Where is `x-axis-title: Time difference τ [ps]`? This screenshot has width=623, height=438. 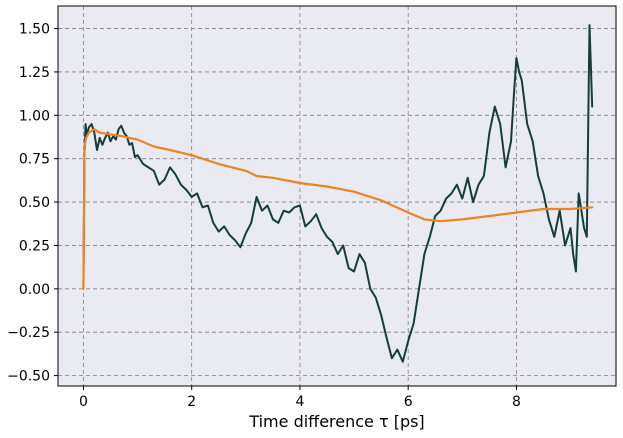
x-axis-title: Time difference τ [ps] is located at coordinates (336, 421).